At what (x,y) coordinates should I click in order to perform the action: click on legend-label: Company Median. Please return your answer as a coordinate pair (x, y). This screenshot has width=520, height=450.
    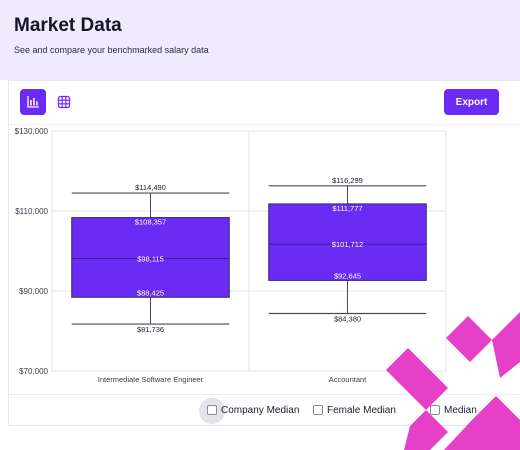
    Looking at the image, I should click on (260, 410).